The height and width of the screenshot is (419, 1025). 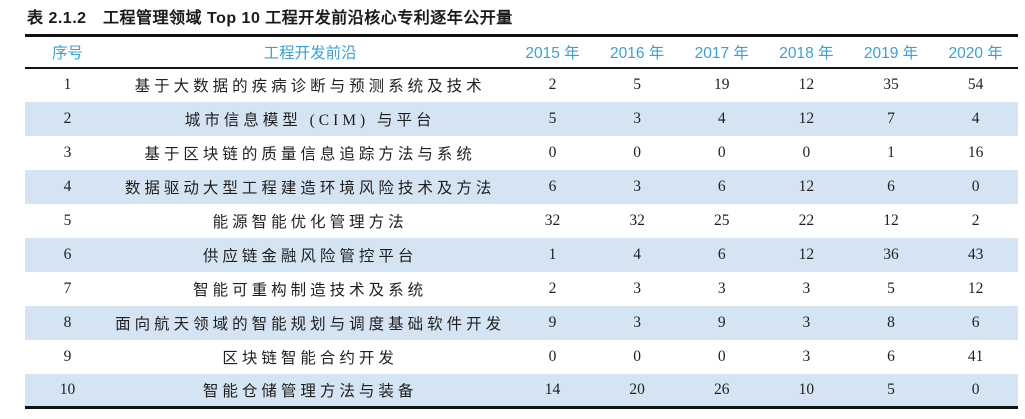 What do you see at coordinates (310, 154) in the screenshot?
I see `frontier-cell: 基于区块链的质量信息追踪方法与系统` at bounding box center [310, 154].